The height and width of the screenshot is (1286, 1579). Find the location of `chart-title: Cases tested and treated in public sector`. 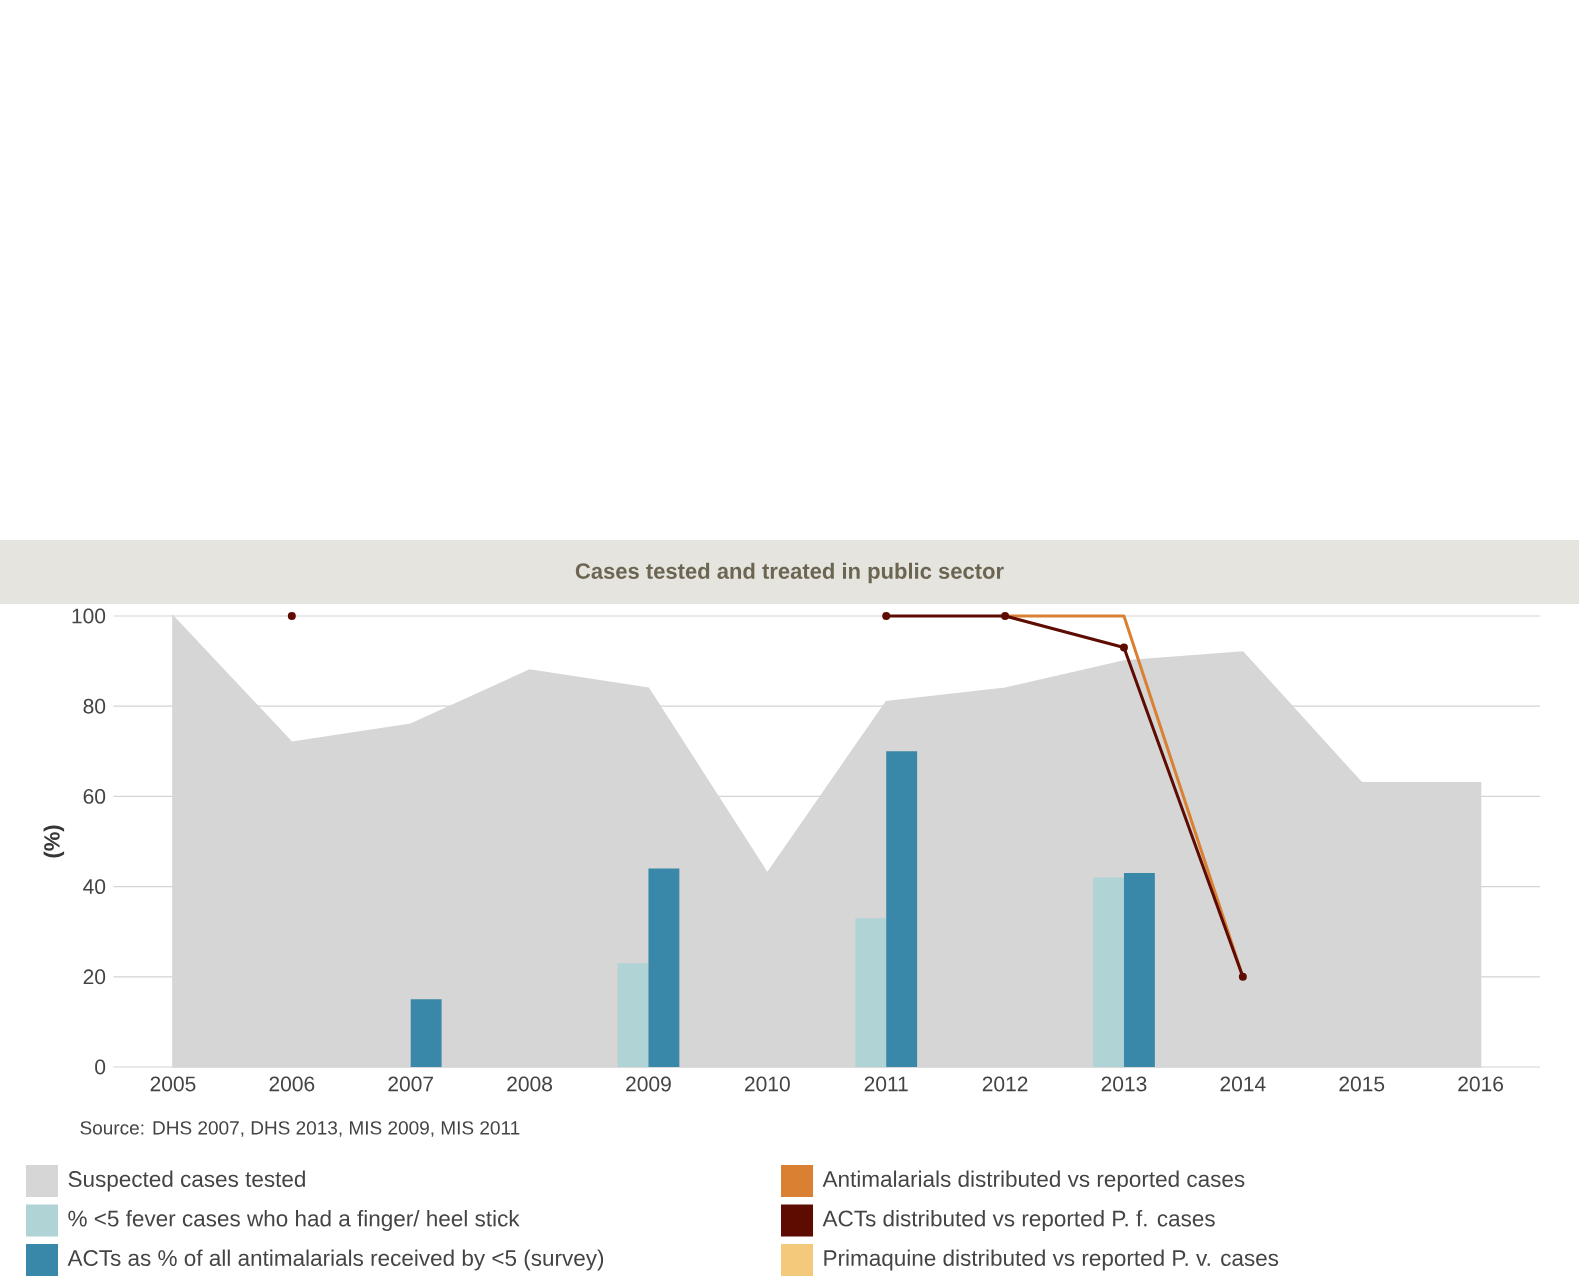

chart-title: Cases tested and treated in public sector is located at coordinates (789, 573).